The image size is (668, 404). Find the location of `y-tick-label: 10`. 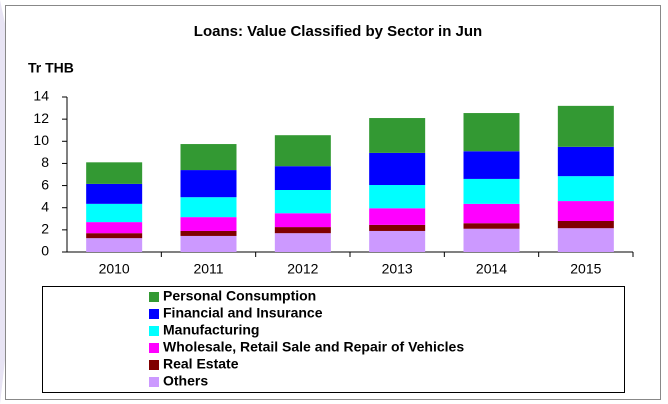

y-tick-label: 10 is located at coordinates (41, 140).